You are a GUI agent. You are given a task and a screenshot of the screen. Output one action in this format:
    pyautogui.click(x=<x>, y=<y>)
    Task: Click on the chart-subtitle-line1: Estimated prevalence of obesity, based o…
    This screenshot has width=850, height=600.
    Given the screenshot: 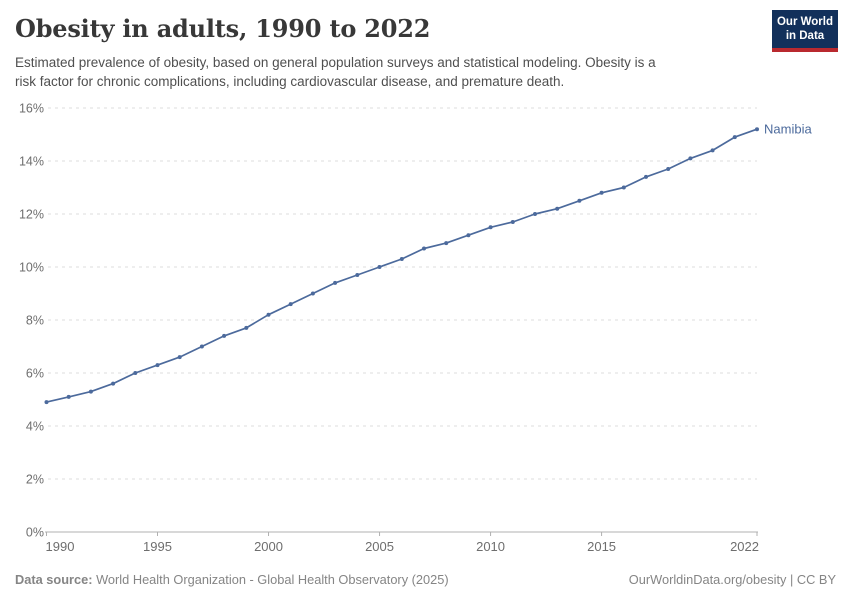 What is the action you would take?
    pyautogui.click(x=335, y=62)
    